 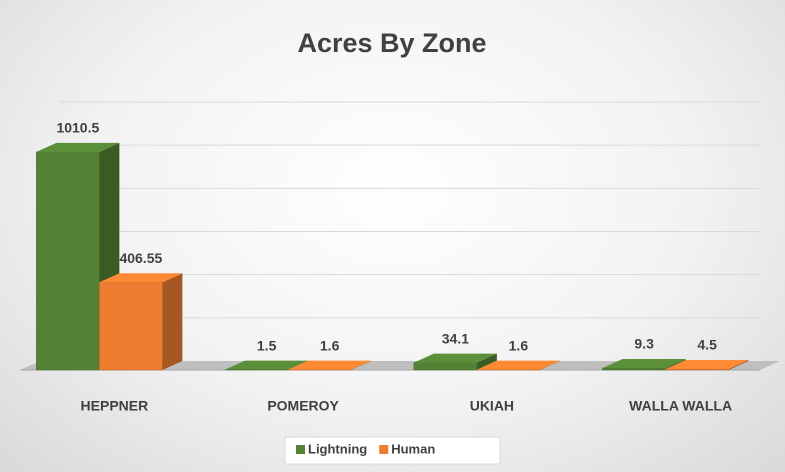 I want to click on x-tick-label: WALLA WALLA, so click(x=680, y=406).